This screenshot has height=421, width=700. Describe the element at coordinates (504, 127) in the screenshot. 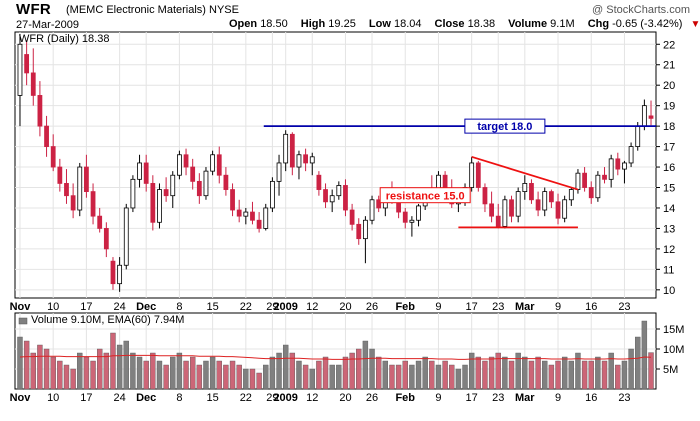

I see `target-label: target 18.0` at that location.